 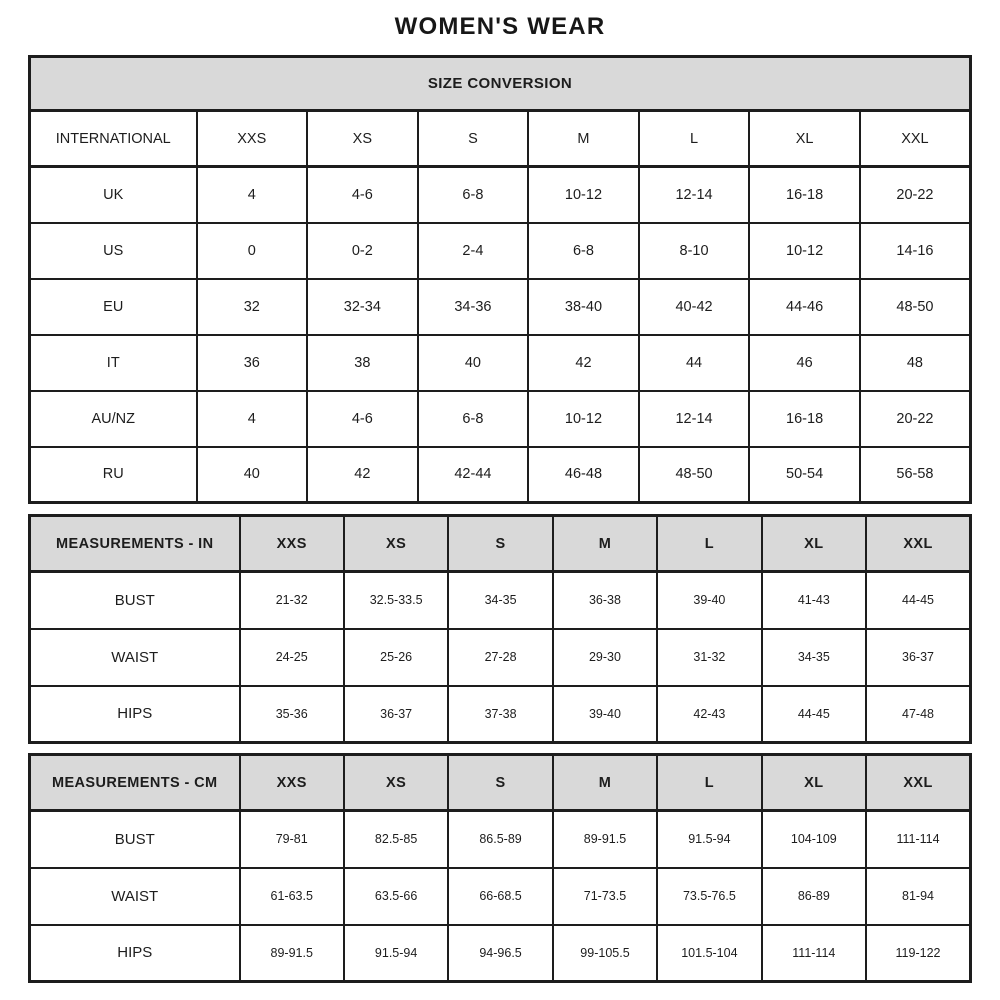 What do you see at coordinates (500, 194) in the screenshot?
I see `table-row-uk: UK 4 4-6 6-8 10-12 12-14 16-18 20-22` at bounding box center [500, 194].